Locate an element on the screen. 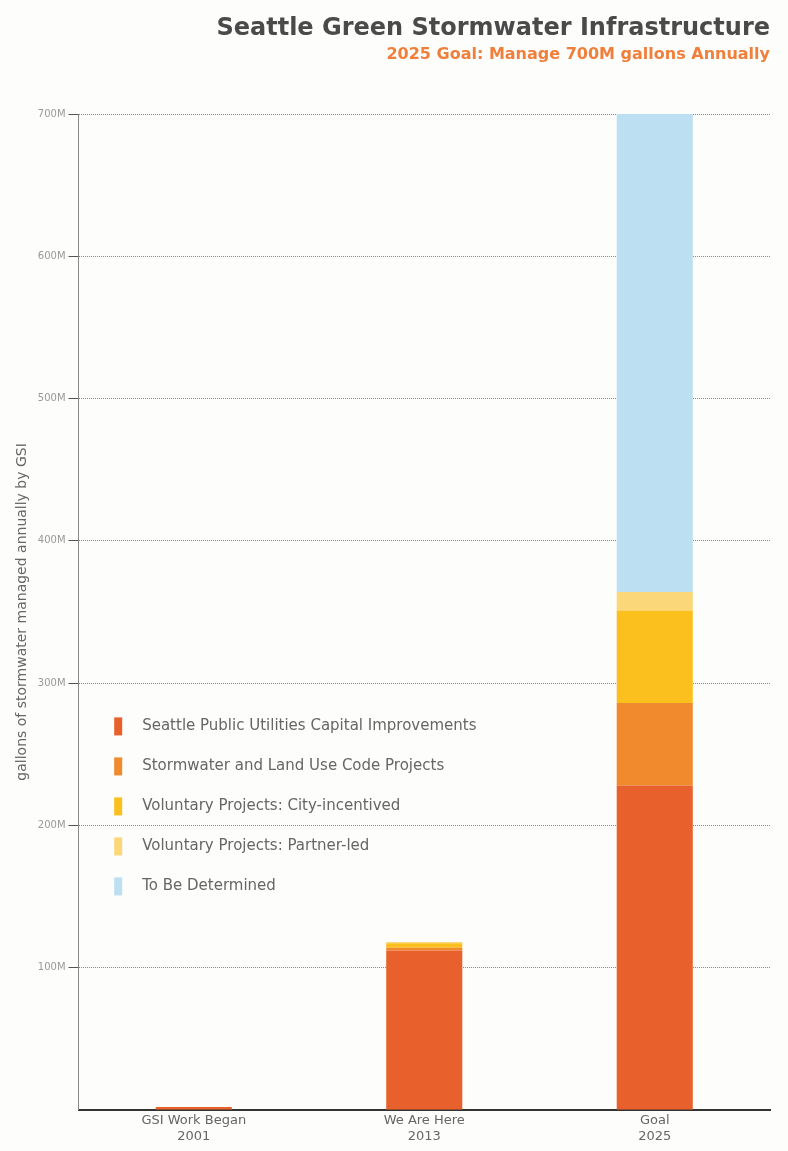 The image size is (788, 1151). y-tick-label: 500M is located at coordinates (51, 398).